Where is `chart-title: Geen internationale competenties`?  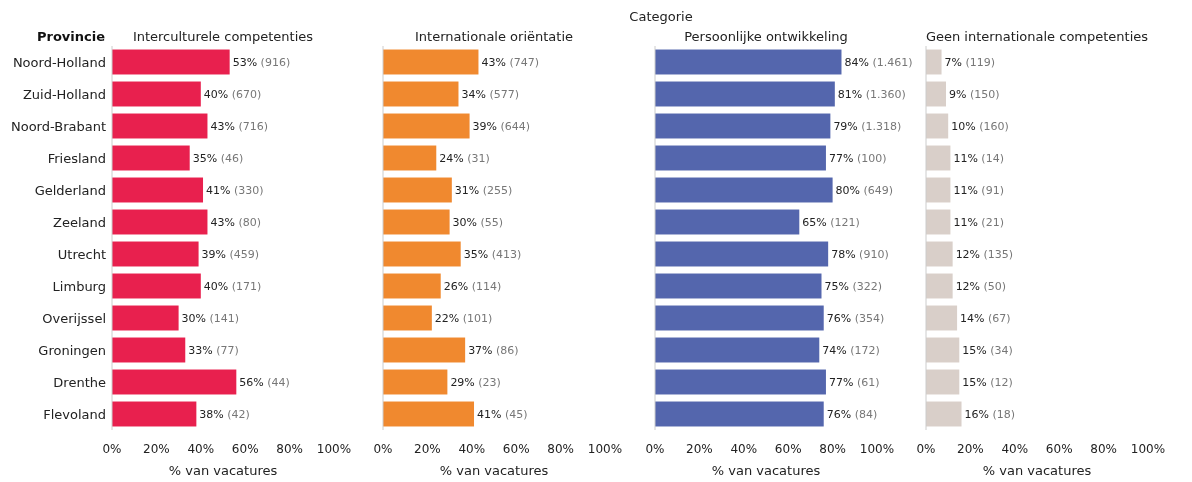
chart-title: Geen internationale competenties is located at coordinates (1037, 36).